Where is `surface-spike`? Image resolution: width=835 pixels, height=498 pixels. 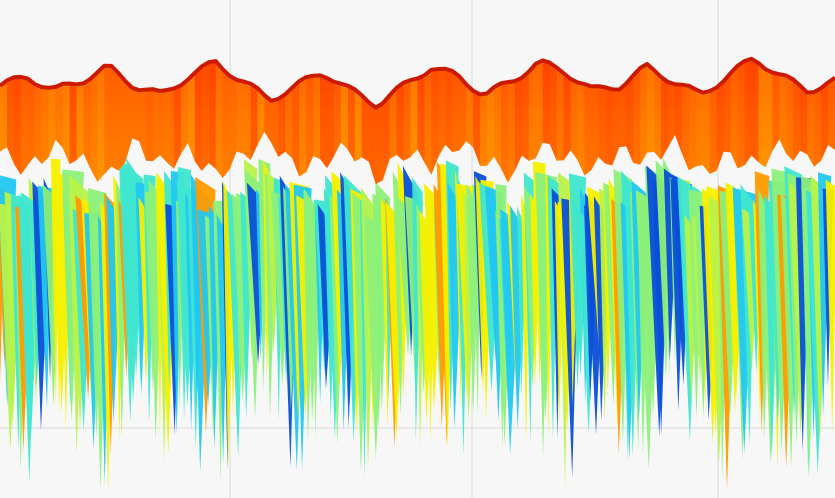
surface-spike is located at coordinates (830, 306).